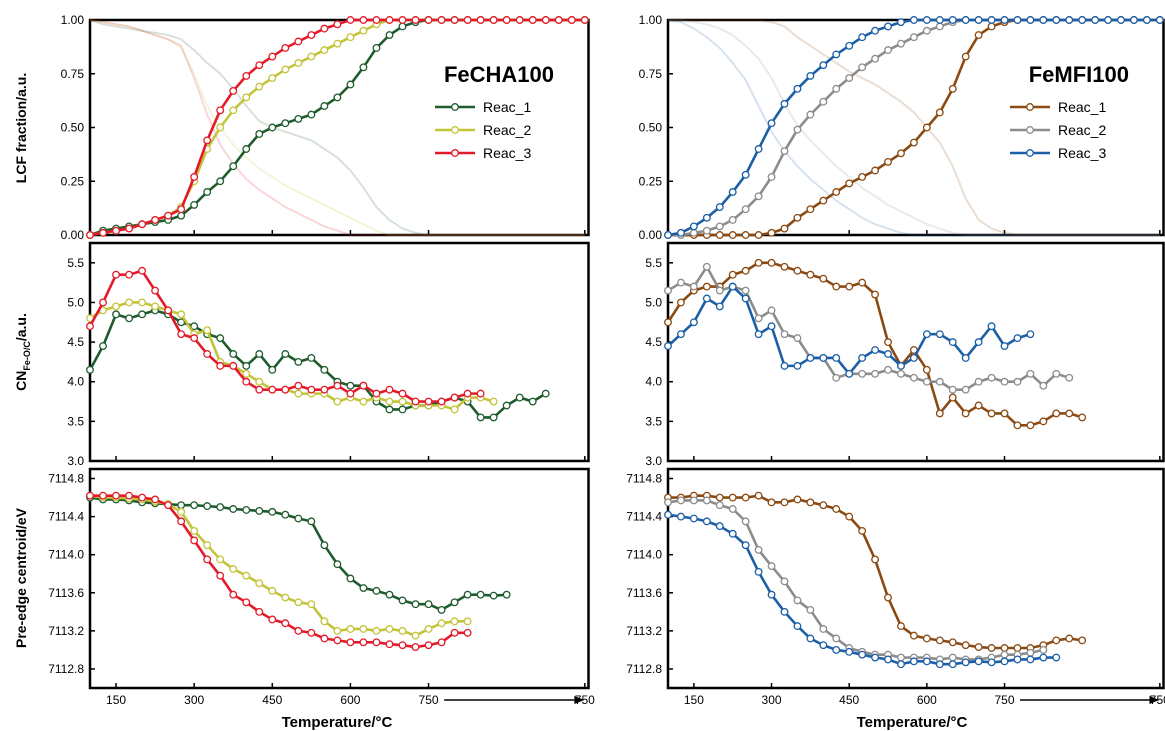 This screenshot has height=731, width=1165. I want to click on panel-left-row1: 3.0 3.5 4.0 4.5 5.0 5.5, so click(328, 354).